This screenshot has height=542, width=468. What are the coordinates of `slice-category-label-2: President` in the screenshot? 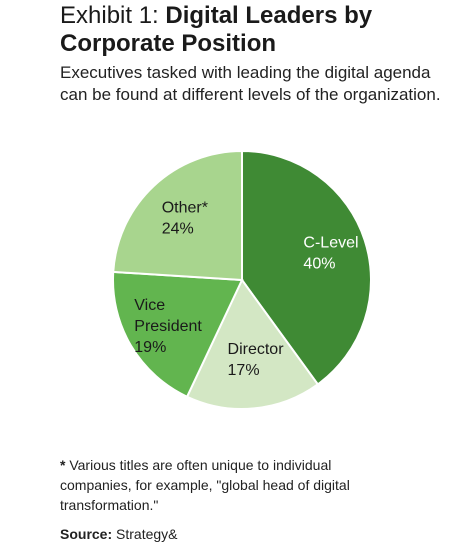 It's located at (168, 326).